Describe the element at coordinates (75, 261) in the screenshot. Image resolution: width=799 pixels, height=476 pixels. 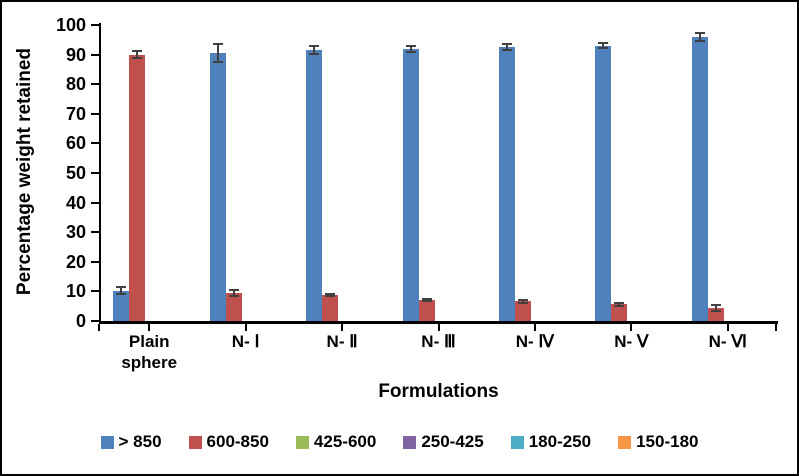
I see `y-tick-label: 20` at that location.